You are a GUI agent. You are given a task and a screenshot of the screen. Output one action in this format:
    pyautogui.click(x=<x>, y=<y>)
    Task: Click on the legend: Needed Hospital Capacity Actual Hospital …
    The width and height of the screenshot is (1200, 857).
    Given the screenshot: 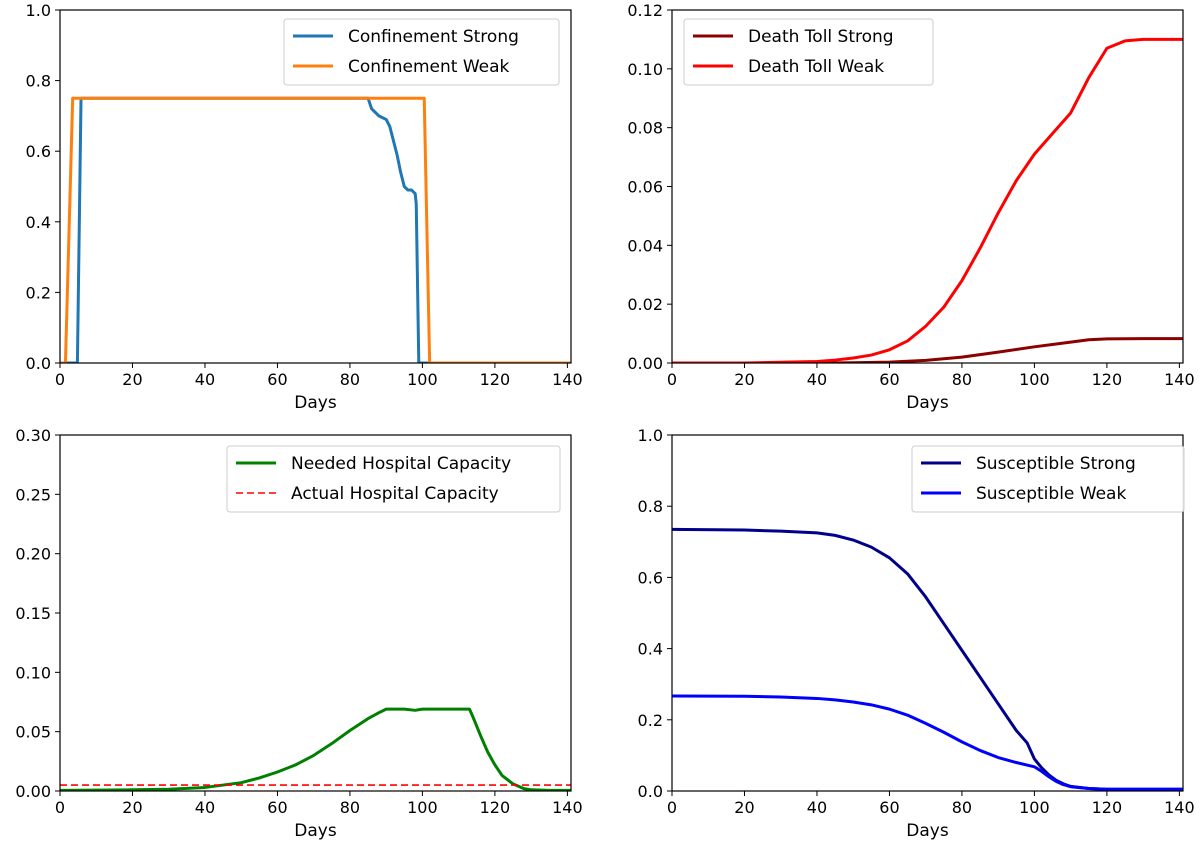 What is the action you would take?
    pyautogui.click(x=393, y=479)
    